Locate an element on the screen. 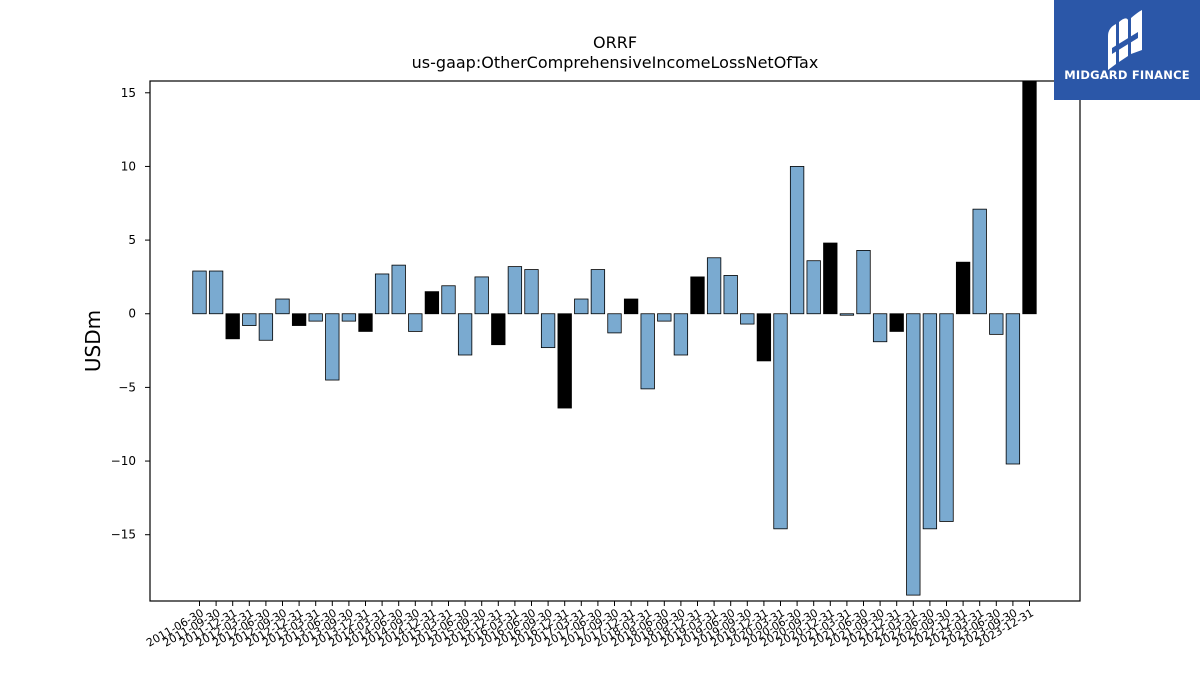 The height and width of the screenshot is (679, 1200). y-axis: 15 10 5 0 −5 −10 −15 is located at coordinates (130, 314).